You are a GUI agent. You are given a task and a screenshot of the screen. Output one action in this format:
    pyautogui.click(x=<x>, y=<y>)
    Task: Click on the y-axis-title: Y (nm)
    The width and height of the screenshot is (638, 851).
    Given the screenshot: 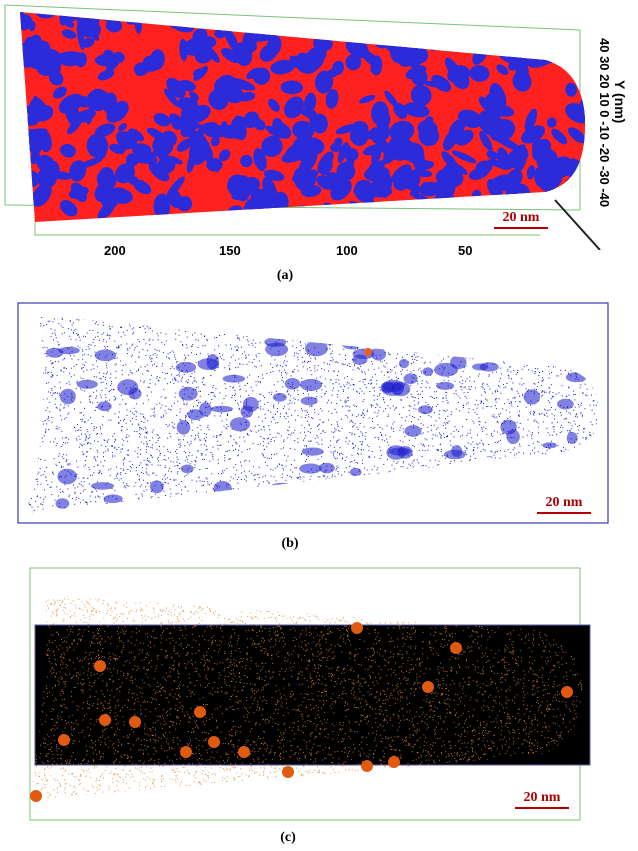 What is the action you would take?
    pyautogui.click(x=620, y=102)
    